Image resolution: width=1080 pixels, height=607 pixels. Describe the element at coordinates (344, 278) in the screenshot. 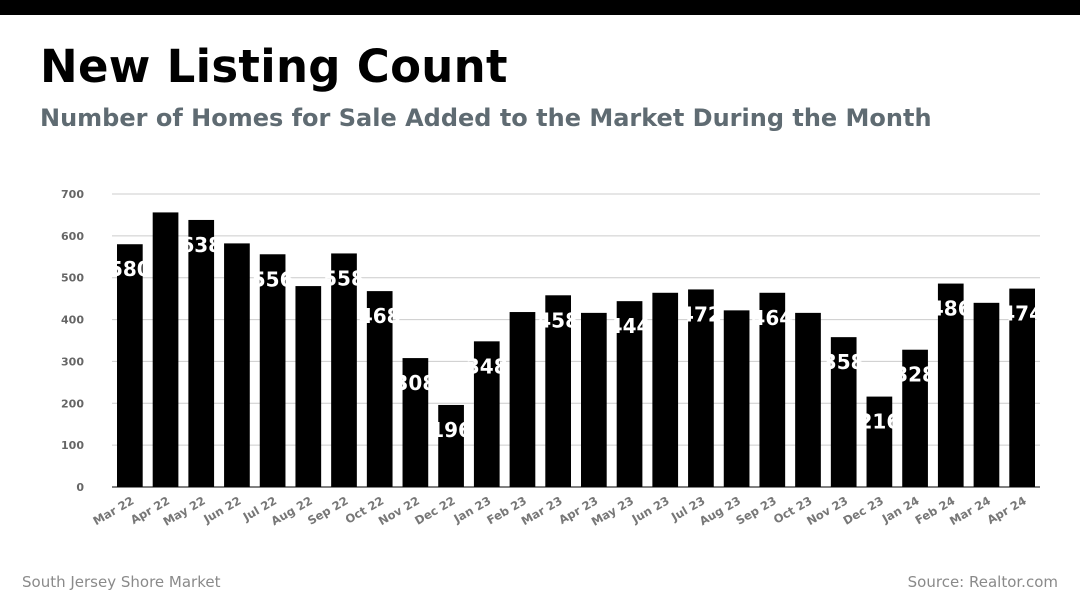

I see `data-label: 558` at that location.